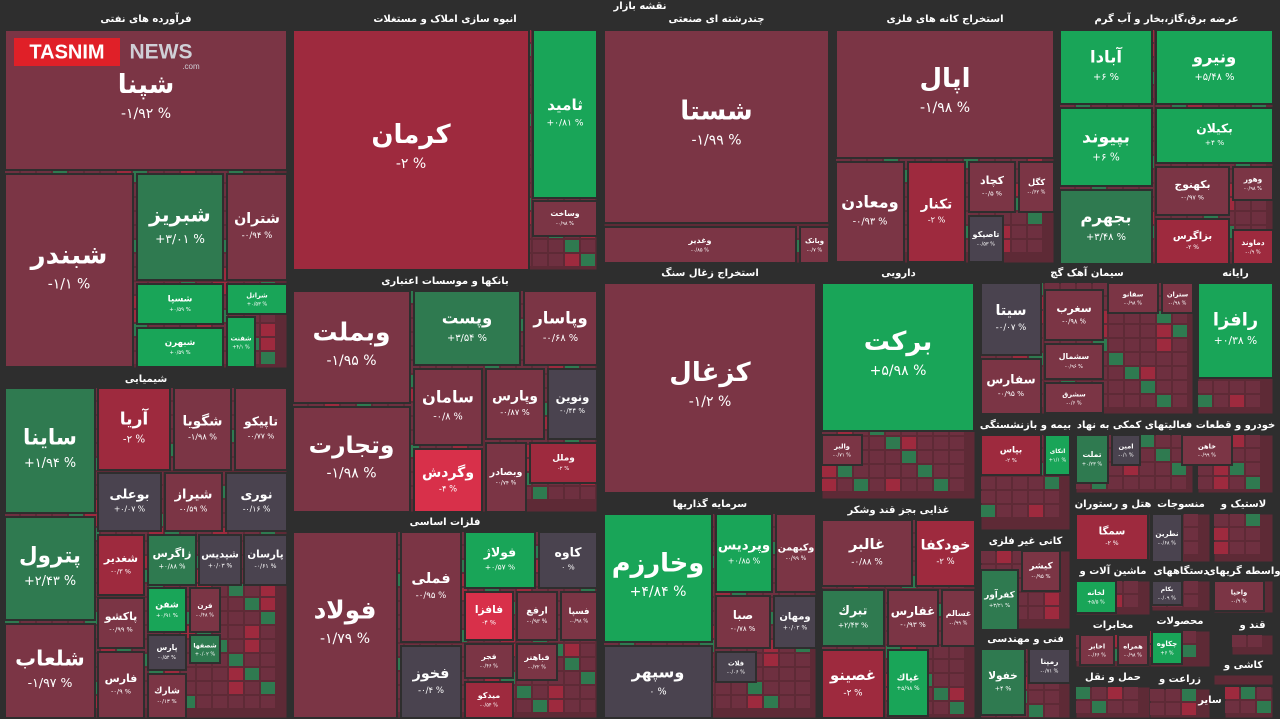  What do you see at coordinates (869, 202) in the screenshot?
I see `stock-name: ومعادن` at bounding box center [869, 202].